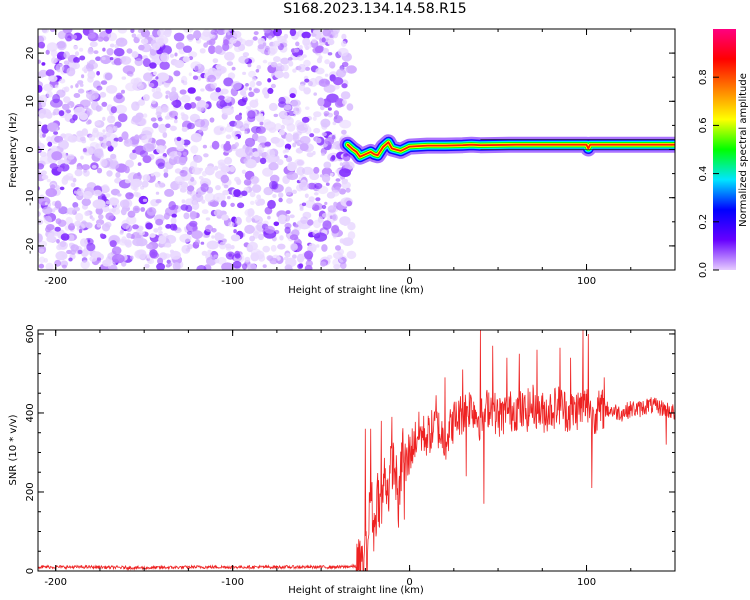  What do you see at coordinates (13, 150) in the screenshot?
I see `spectrogram-y-axis-label: Frequency (Hz)` at bounding box center [13, 150].